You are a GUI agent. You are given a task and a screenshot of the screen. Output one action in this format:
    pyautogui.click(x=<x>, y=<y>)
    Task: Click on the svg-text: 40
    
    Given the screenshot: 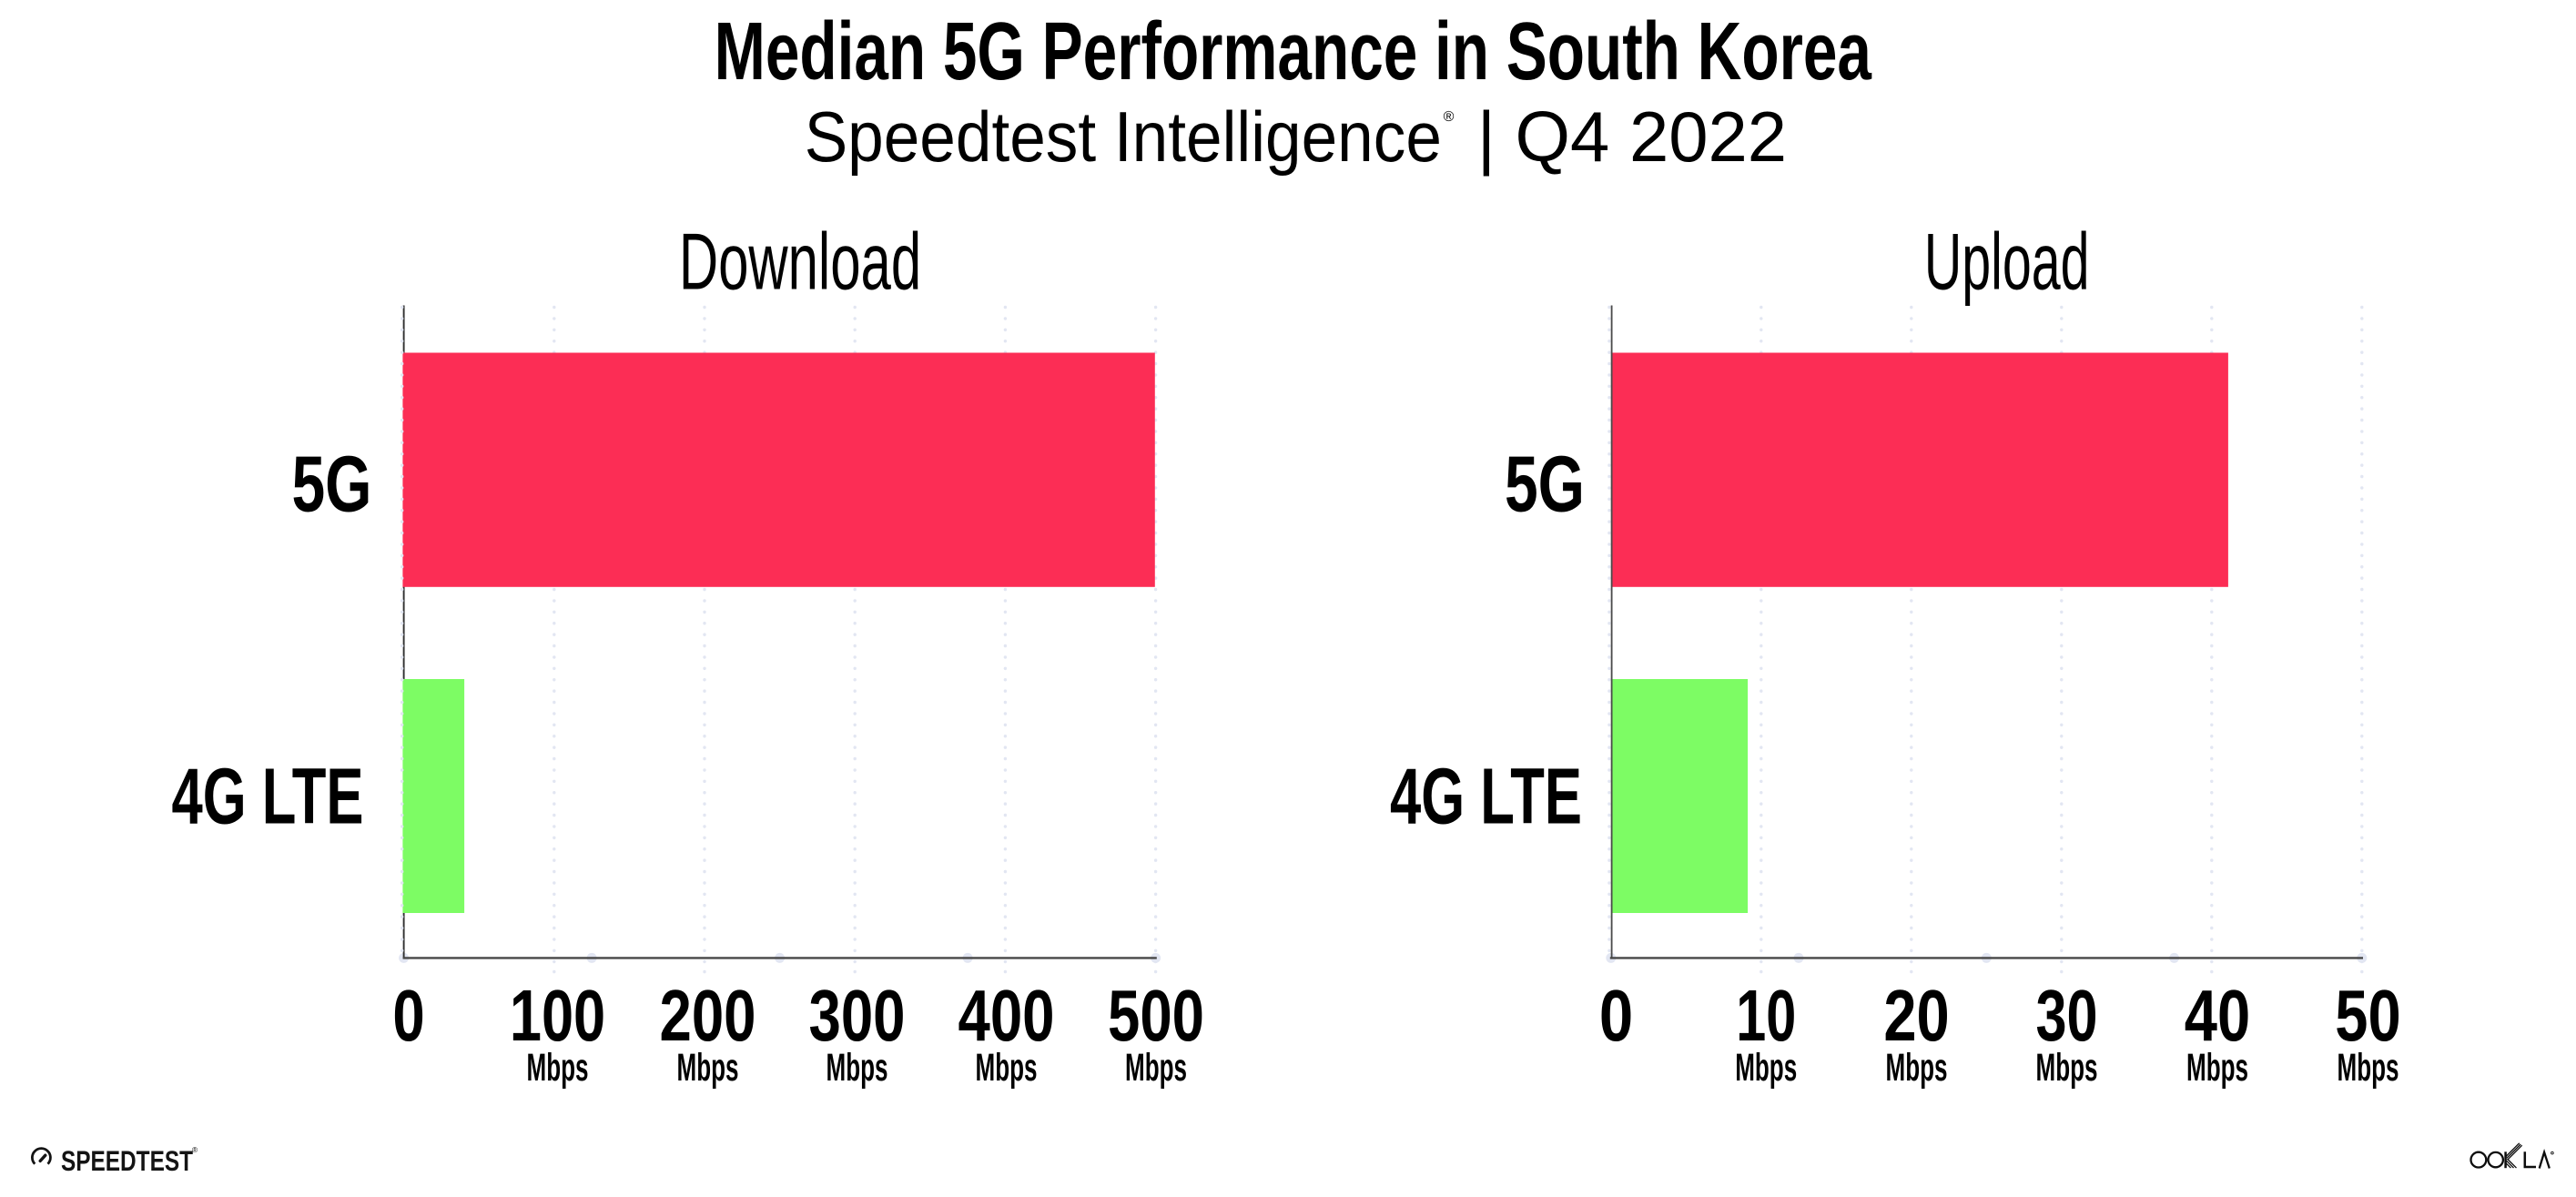 What is the action you would take?
    pyautogui.click(x=2217, y=1015)
    